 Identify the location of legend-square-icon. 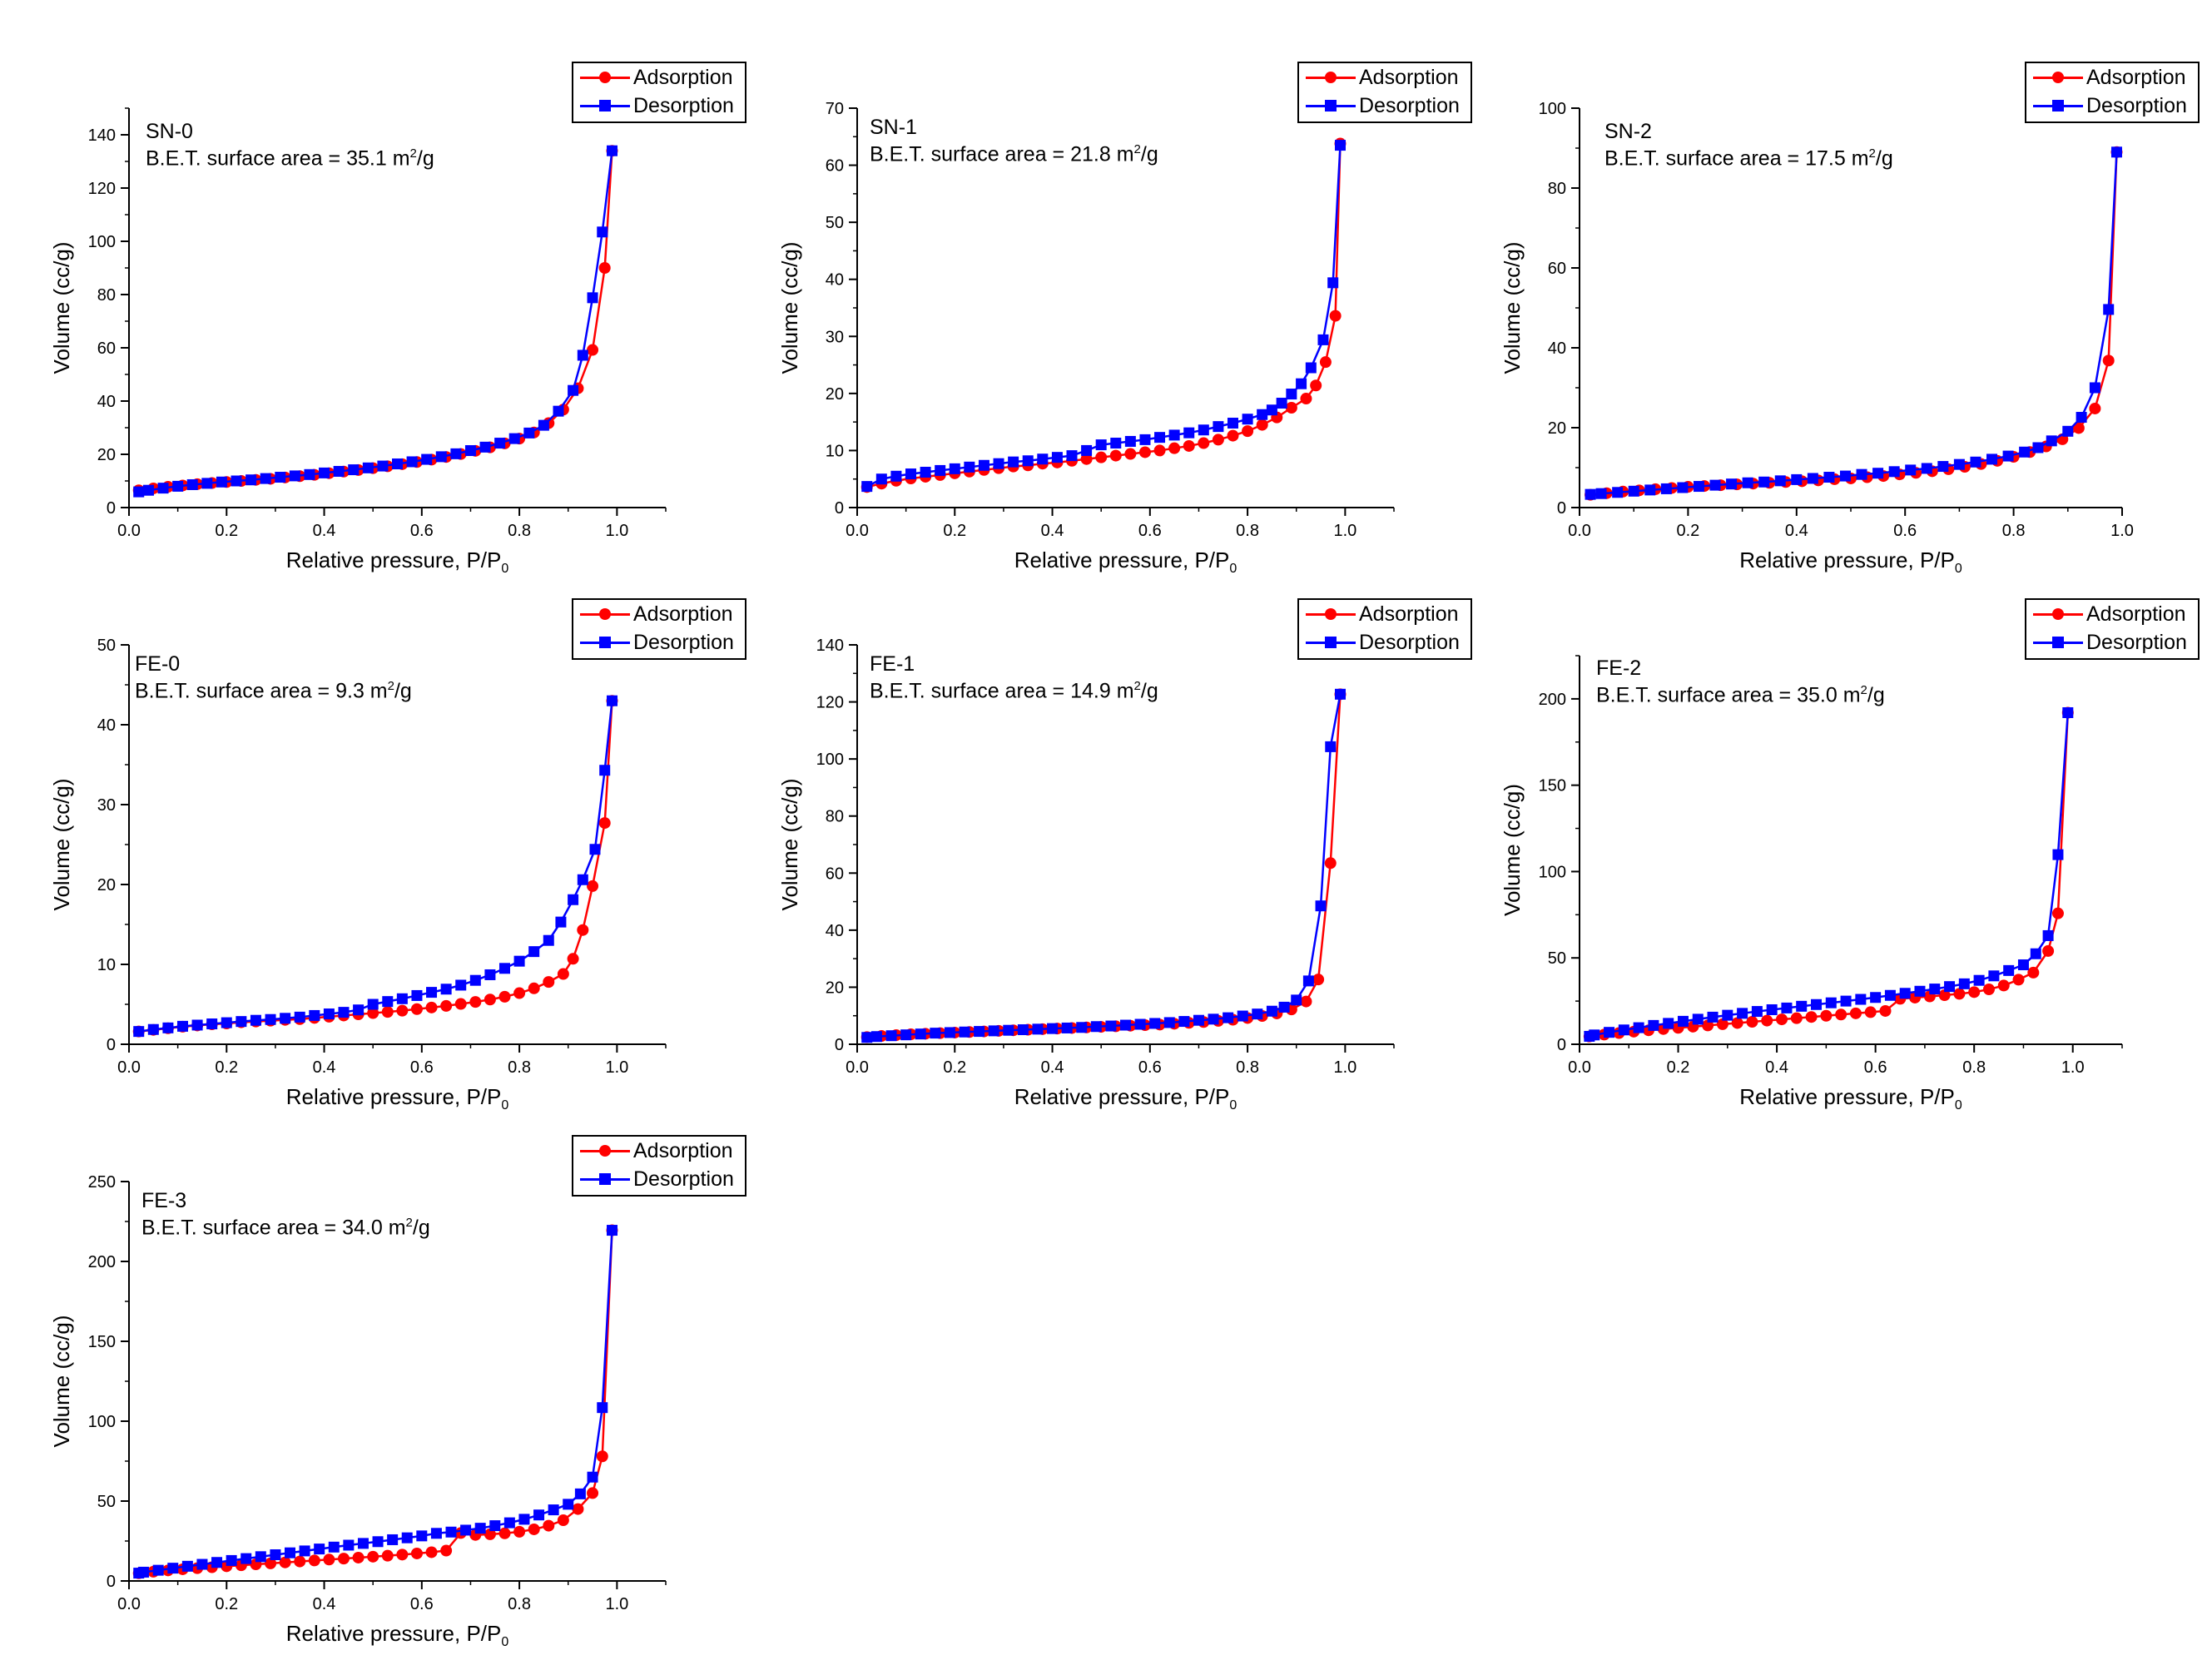
(1331, 642).